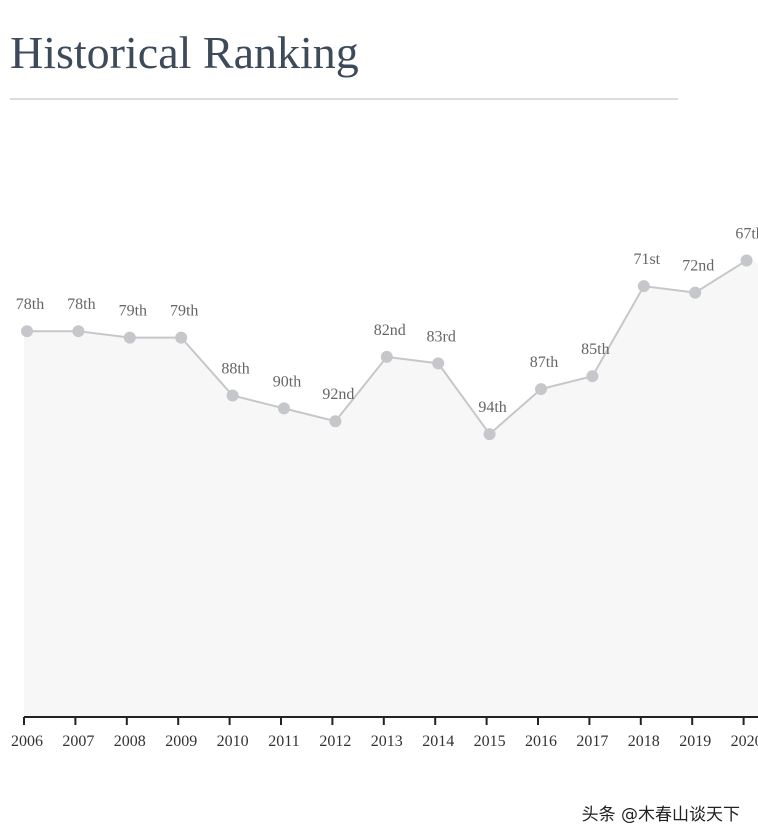 This screenshot has height=840, width=758. I want to click on watermark: 头条 @木春山谈天下, so click(661, 815).